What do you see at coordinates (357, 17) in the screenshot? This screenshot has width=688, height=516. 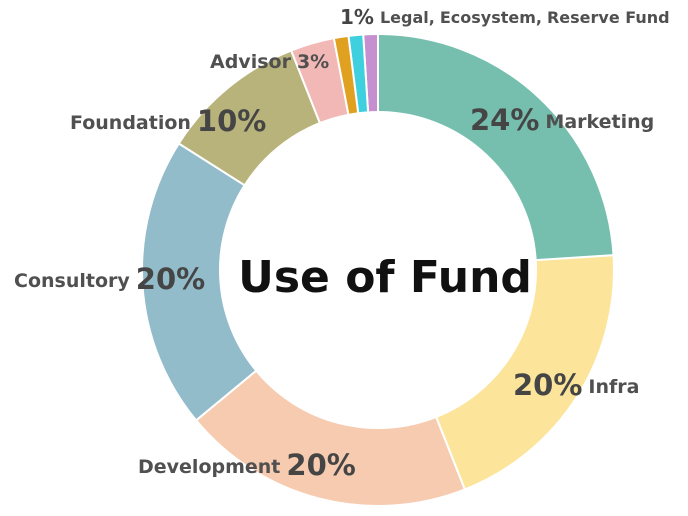 I see `value-label: 1%` at bounding box center [357, 17].